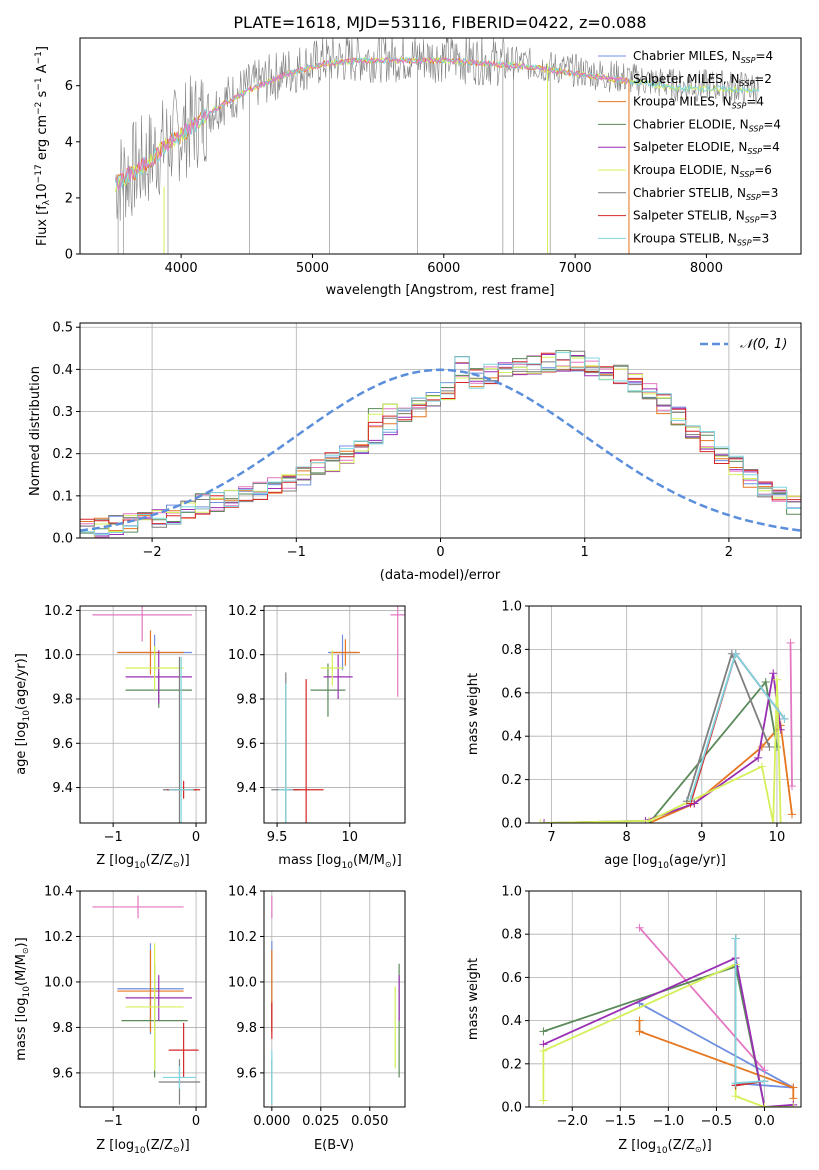 Image resolution: width=819 pixels, height=1170 pixels. I want to click on legend-label: Chabrier MILES, NSSP=4, so click(703, 57).